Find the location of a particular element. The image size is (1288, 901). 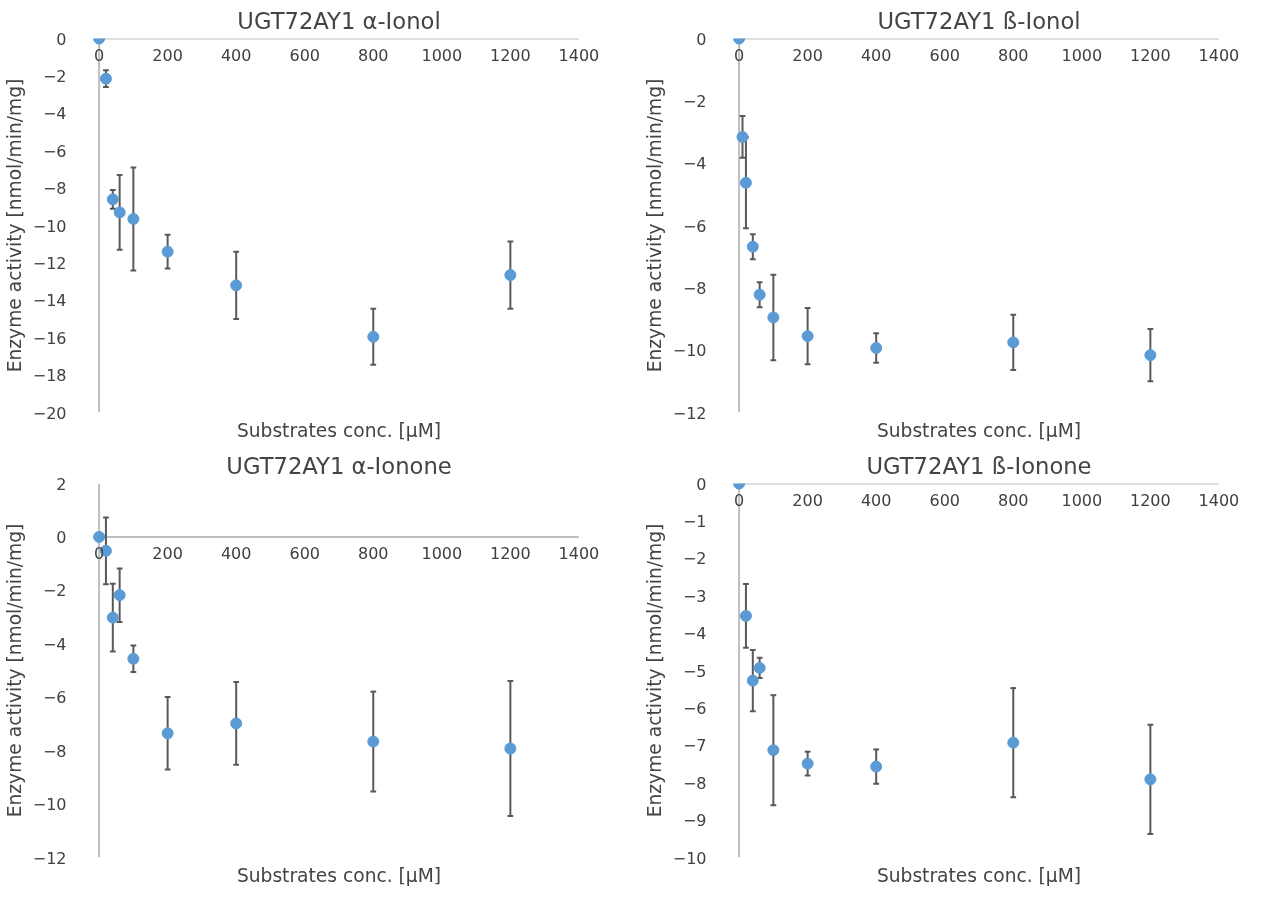

chart-title: UGT72AY1 α-Ionol is located at coordinates (339, 20).